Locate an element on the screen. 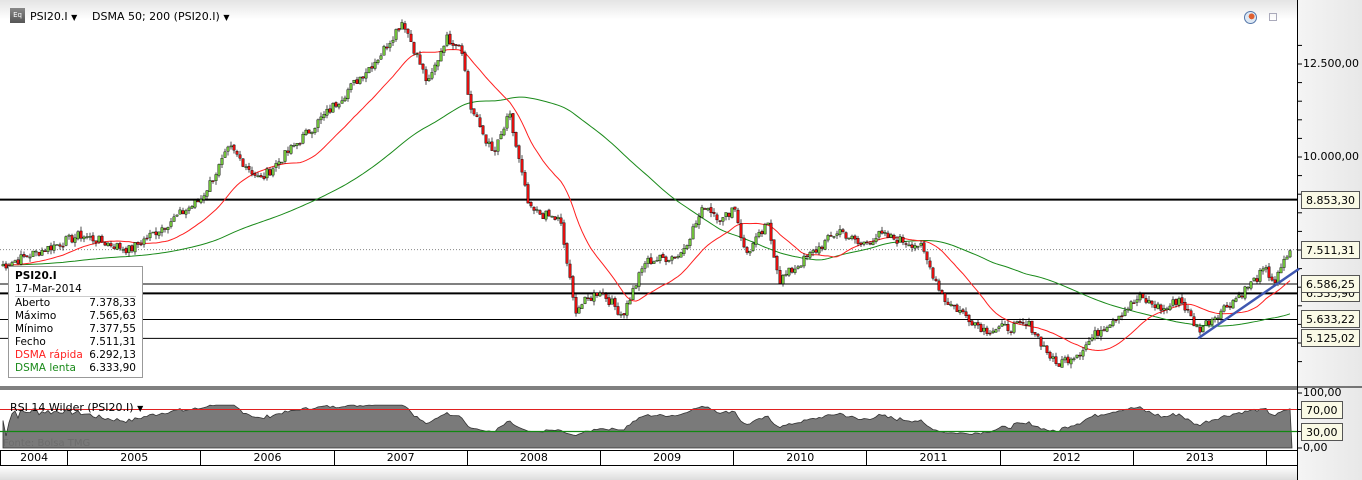 Image resolution: width=1362 pixels, height=480 pixels. trend-line is located at coordinates (1249, 303).